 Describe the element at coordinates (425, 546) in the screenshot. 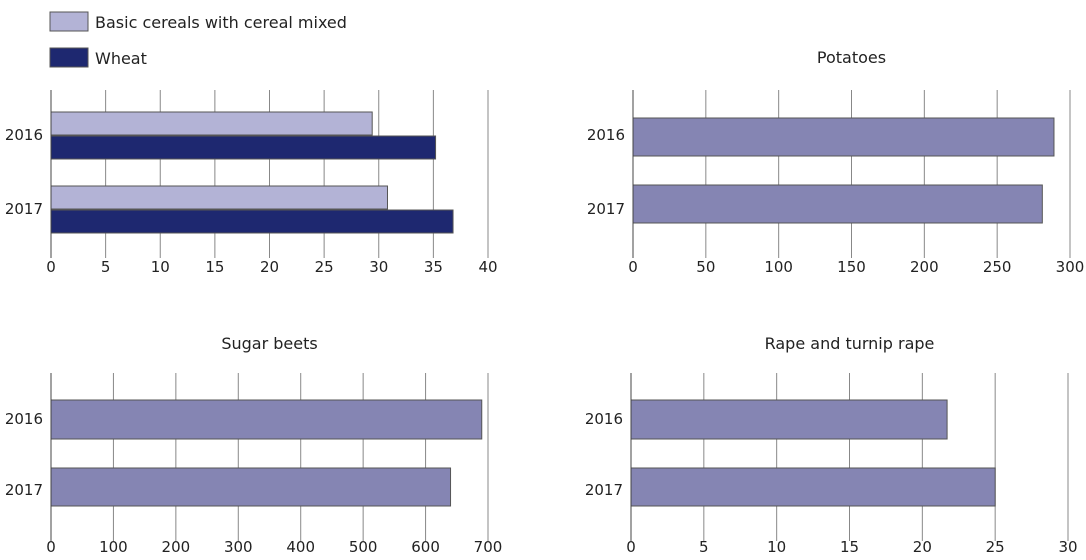

I see `x-tick-label: 600` at that location.